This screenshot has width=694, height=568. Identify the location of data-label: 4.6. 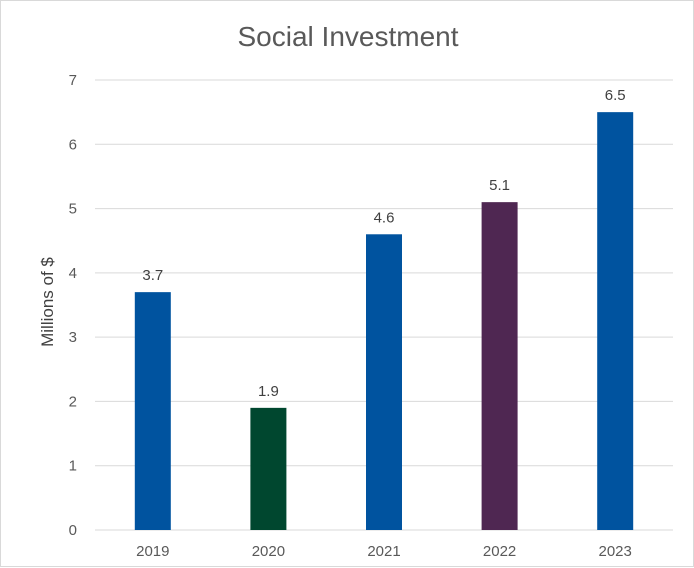
(384, 217).